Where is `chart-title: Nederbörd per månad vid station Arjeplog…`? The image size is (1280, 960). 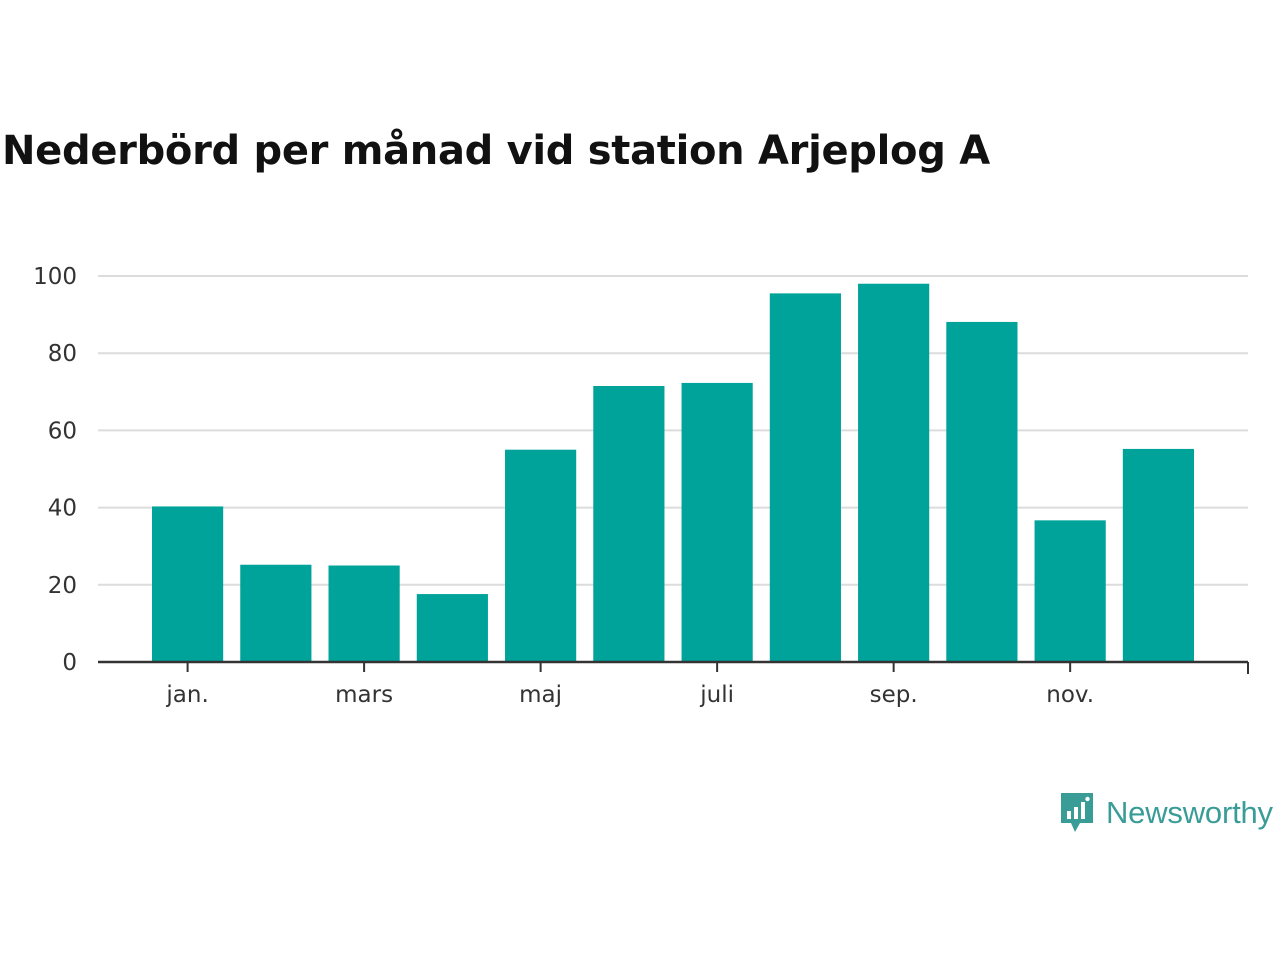 chart-title: Nederbörd per månad vid station Arjeplog… is located at coordinates (496, 151).